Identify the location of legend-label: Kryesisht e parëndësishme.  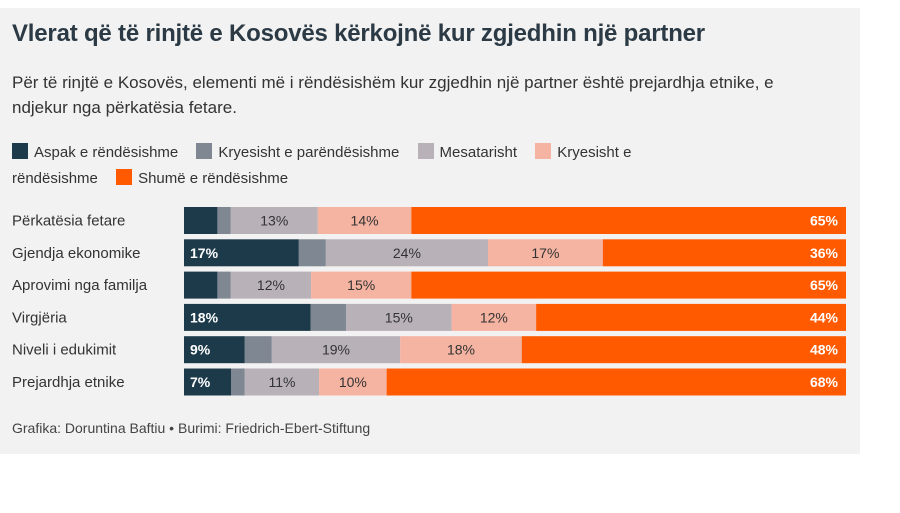
(309, 152).